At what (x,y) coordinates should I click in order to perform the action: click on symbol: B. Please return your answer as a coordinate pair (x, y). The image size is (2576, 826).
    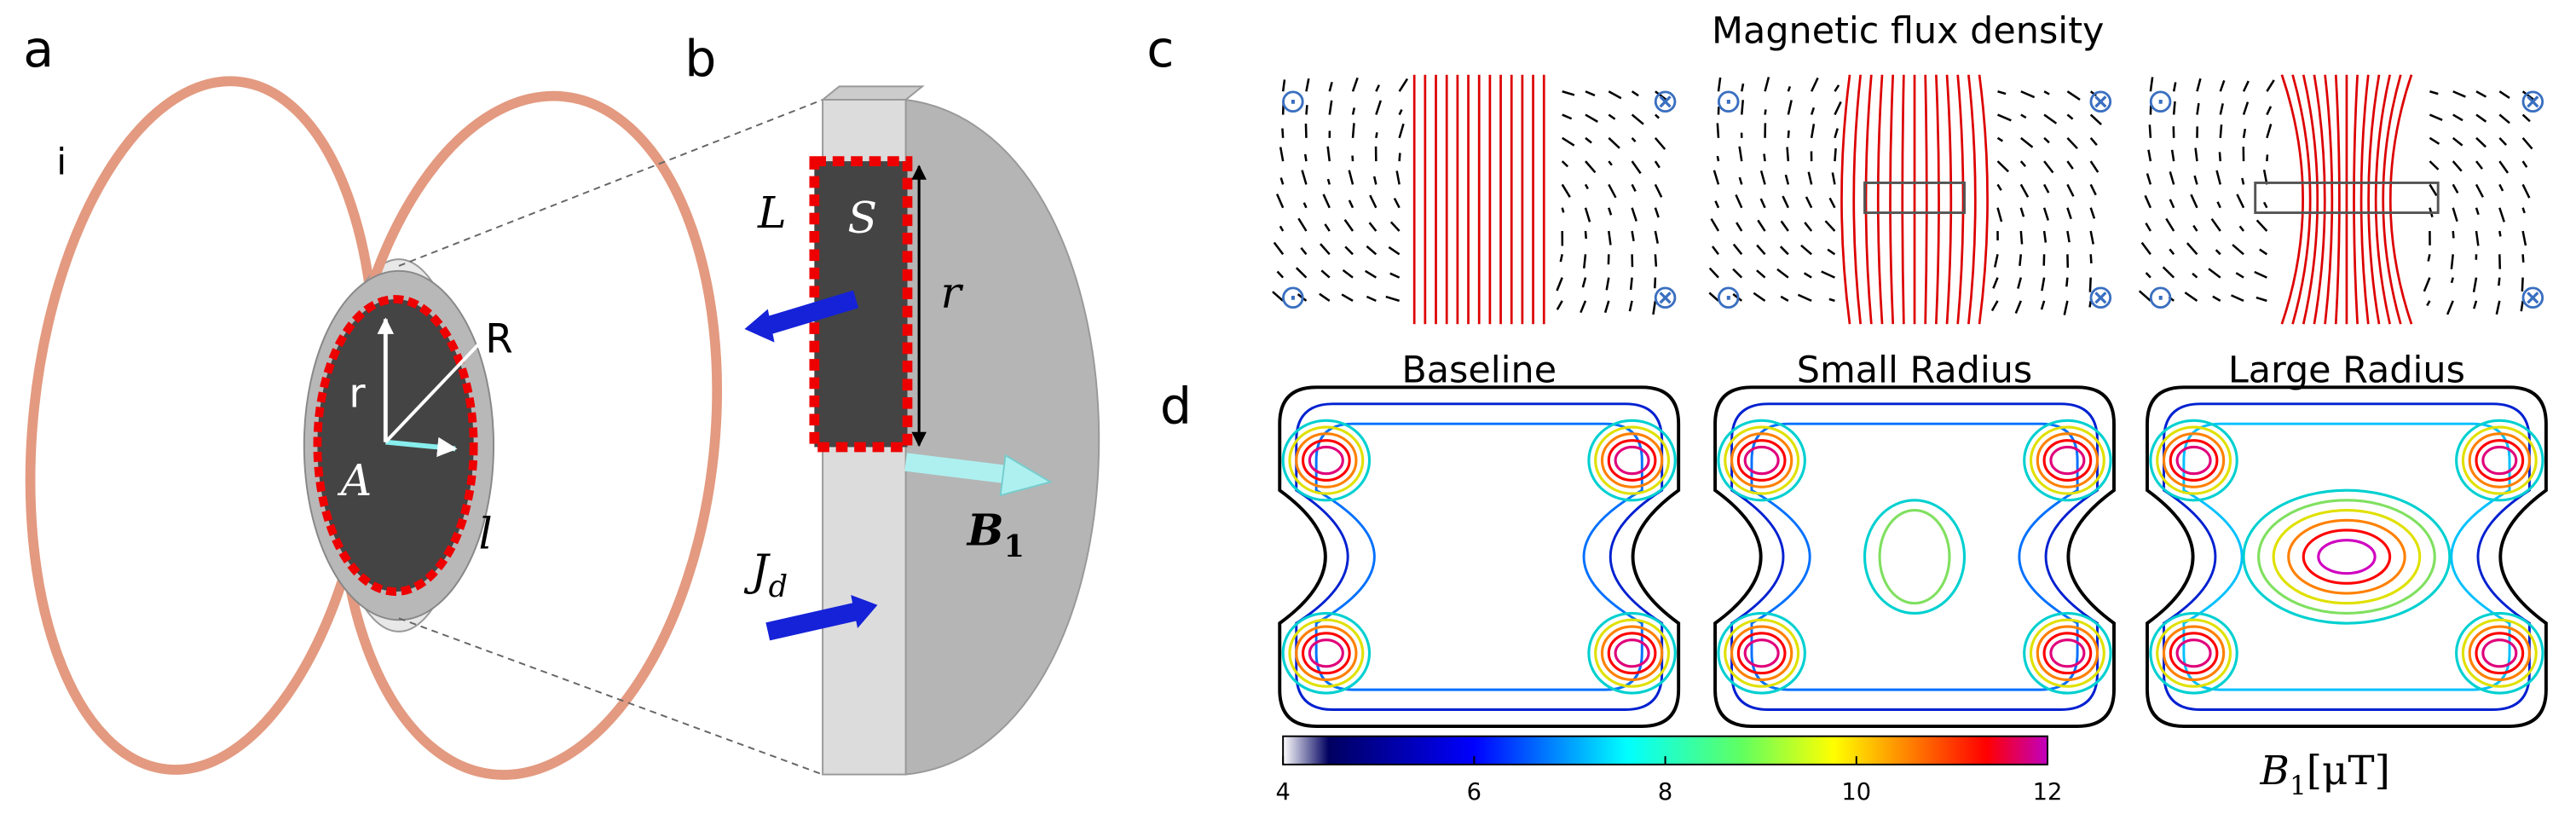
    Looking at the image, I should click on (985, 529).